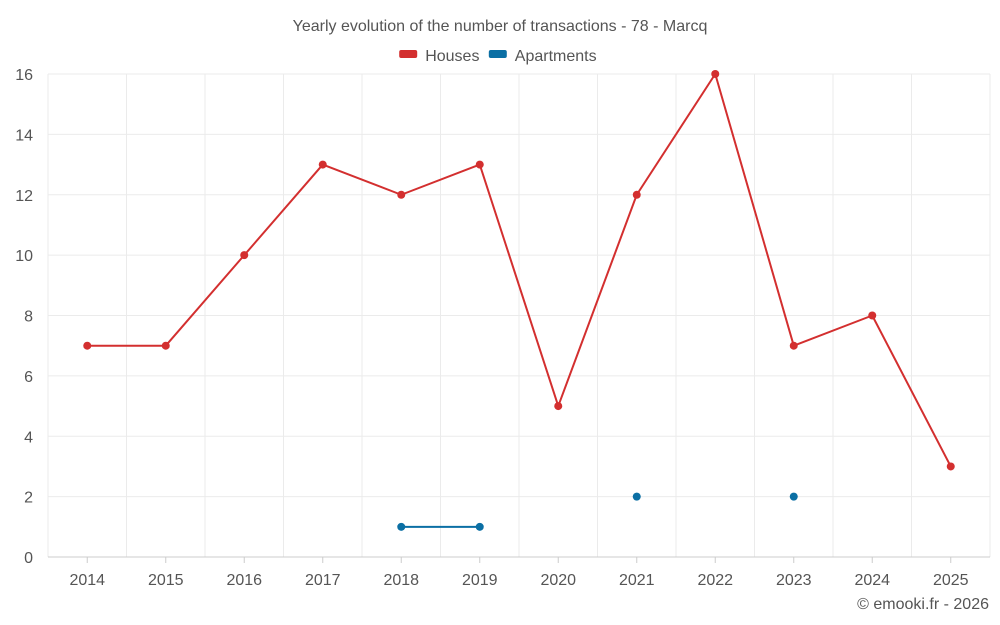 Image resolution: width=1000 pixels, height=625 pixels. Describe the element at coordinates (872, 580) in the screenshot. I see `x-tick-label: 2024` at that location.